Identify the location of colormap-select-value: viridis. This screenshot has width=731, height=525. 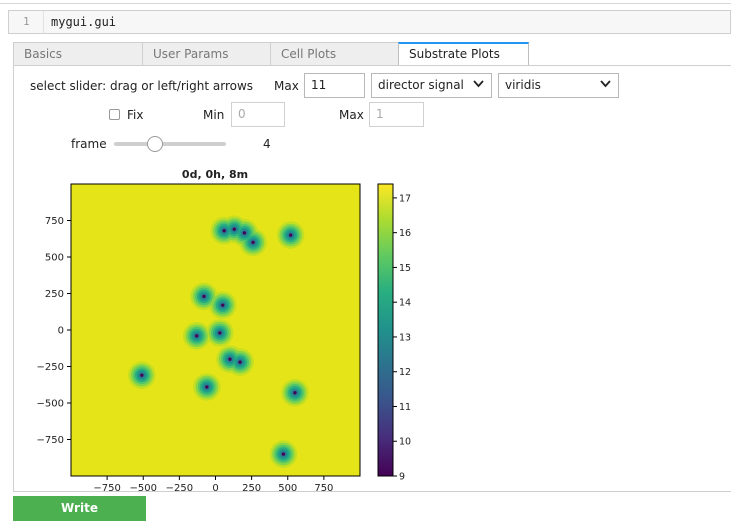
(523, 85).